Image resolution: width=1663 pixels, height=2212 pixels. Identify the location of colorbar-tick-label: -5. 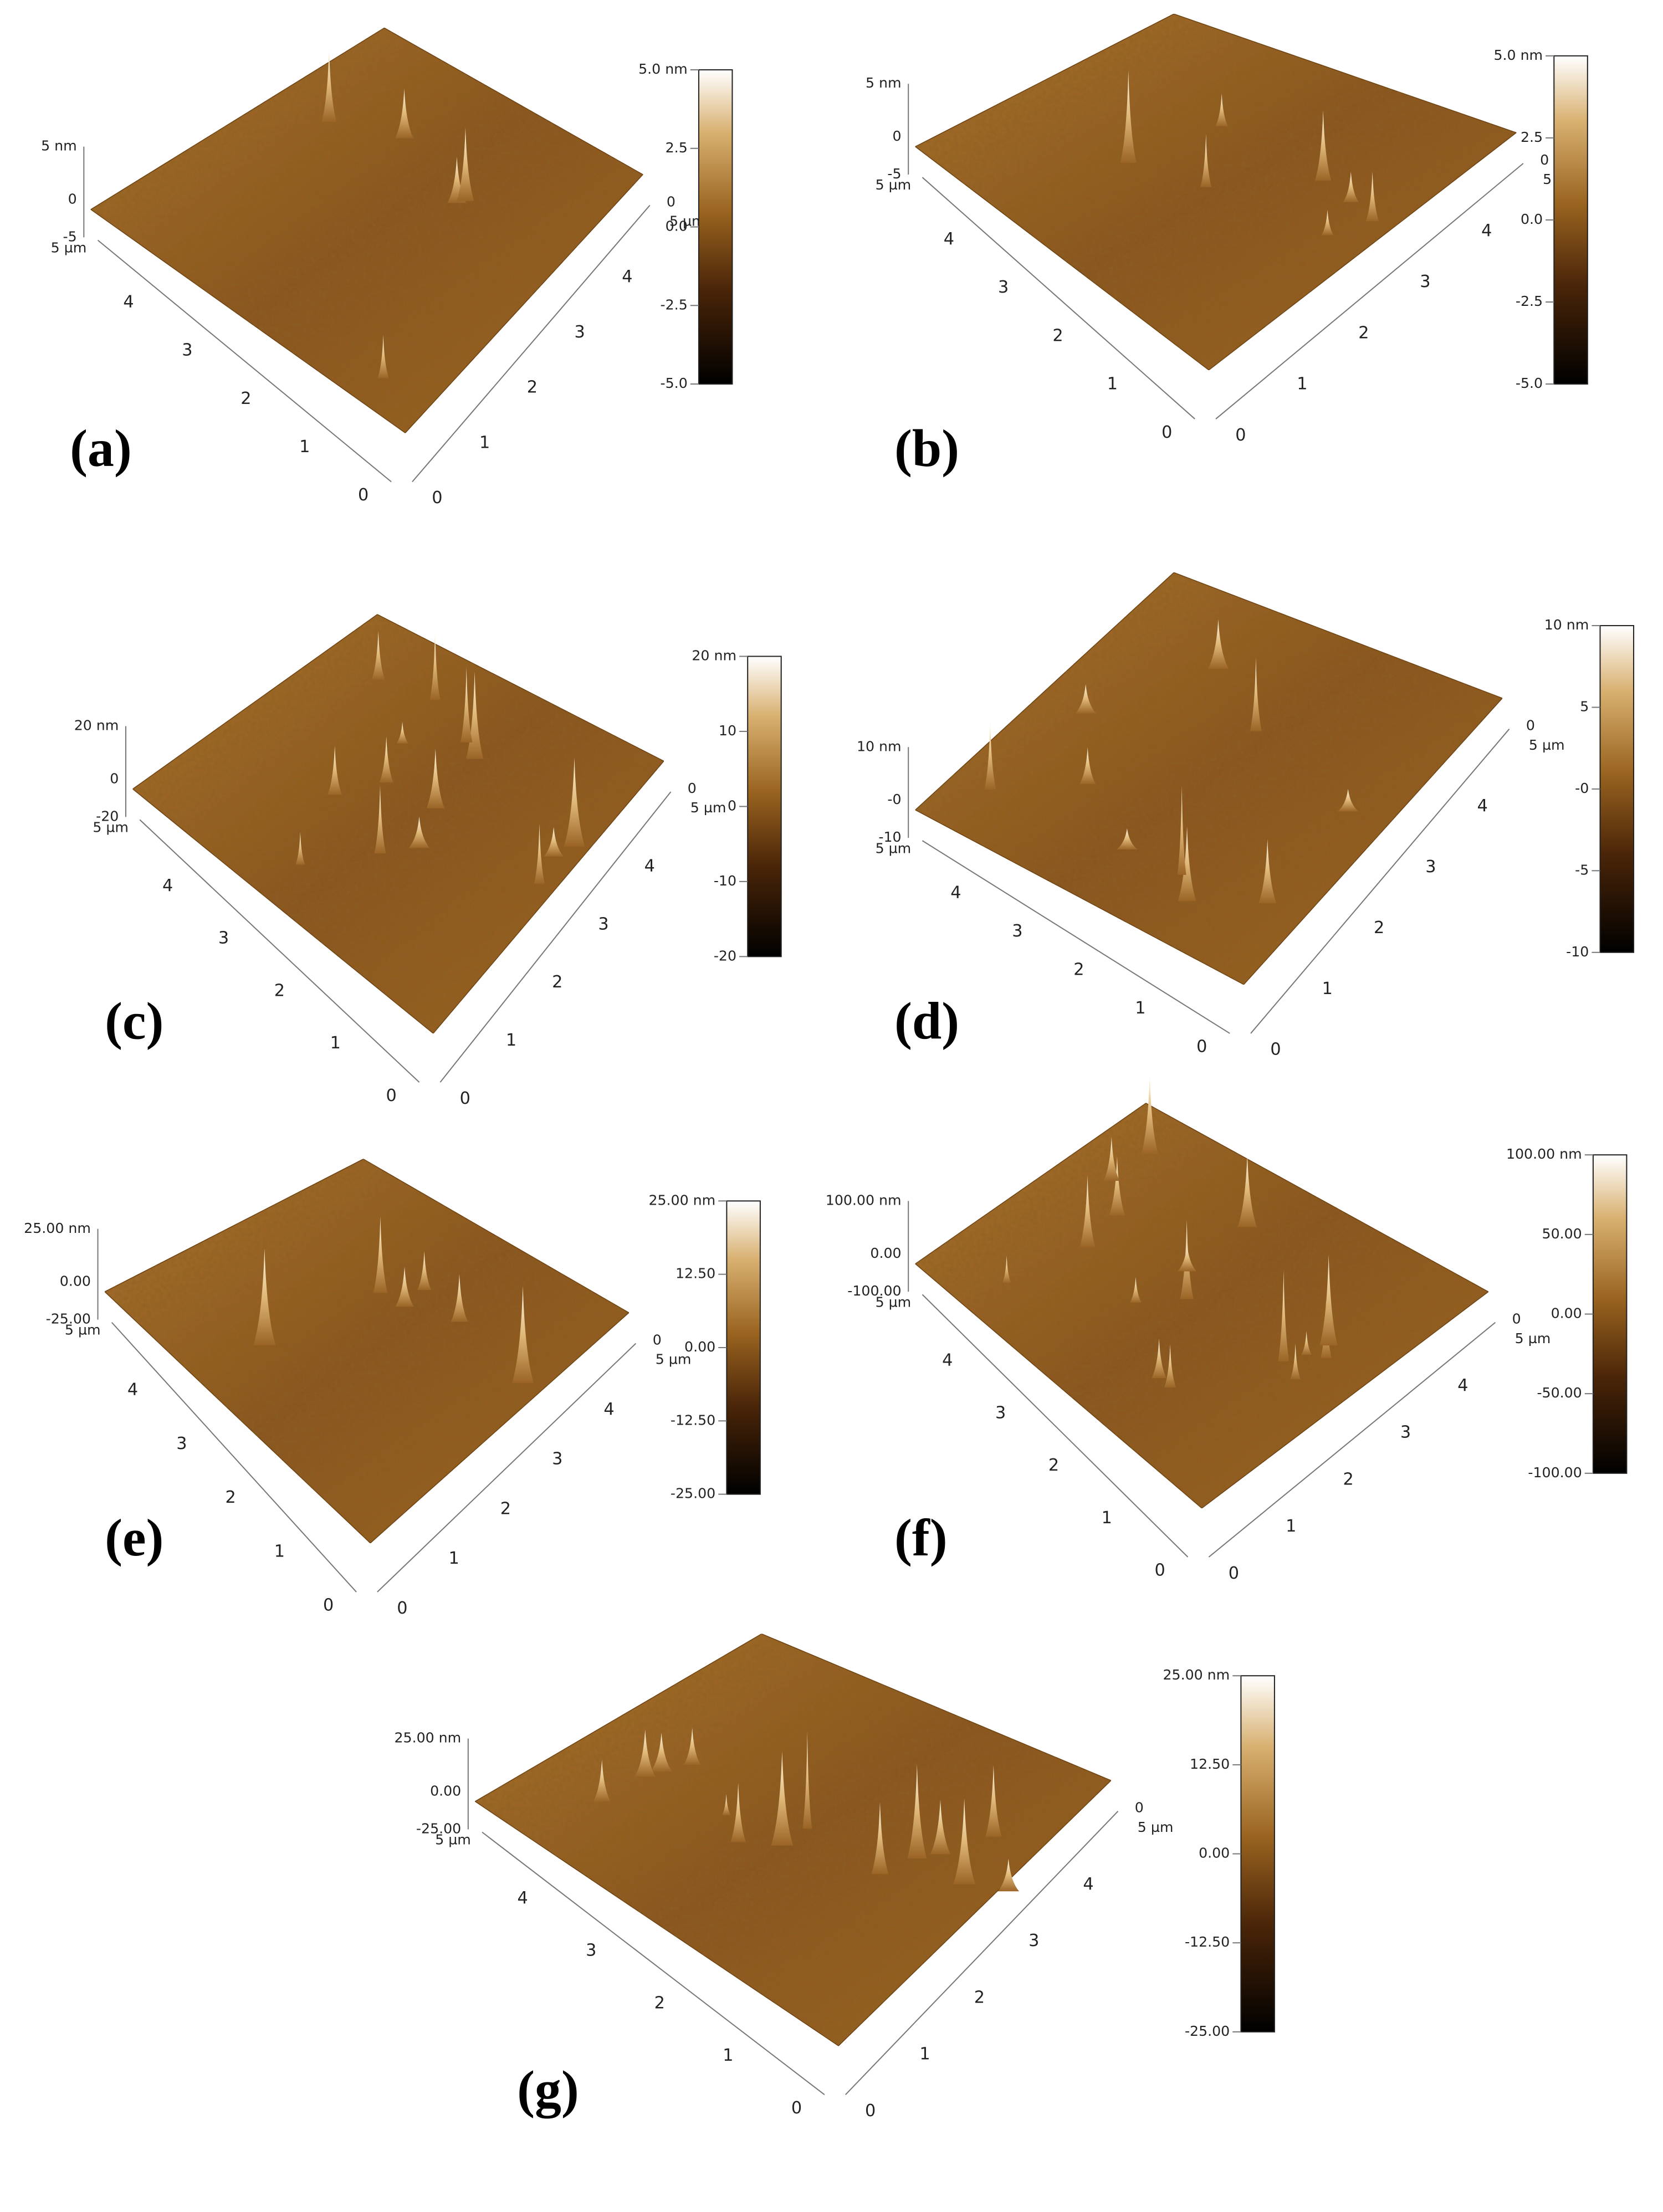
(1582, 870).